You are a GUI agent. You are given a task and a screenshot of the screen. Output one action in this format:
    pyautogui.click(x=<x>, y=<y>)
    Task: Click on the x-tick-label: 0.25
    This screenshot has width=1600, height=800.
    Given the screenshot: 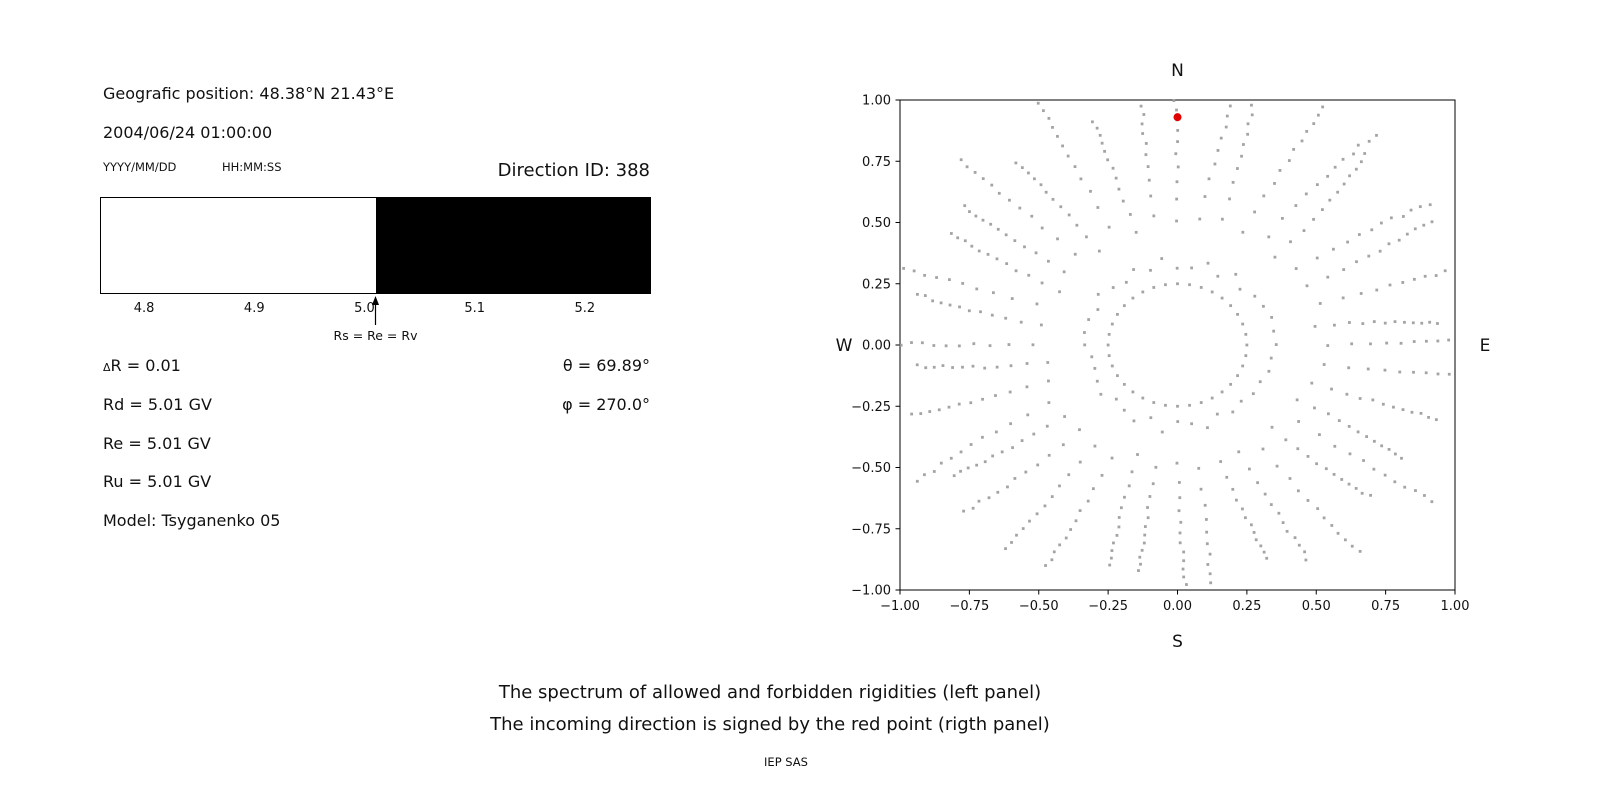 What is the action you would take?
    pyautogui.click(x=1246, y=606)
    